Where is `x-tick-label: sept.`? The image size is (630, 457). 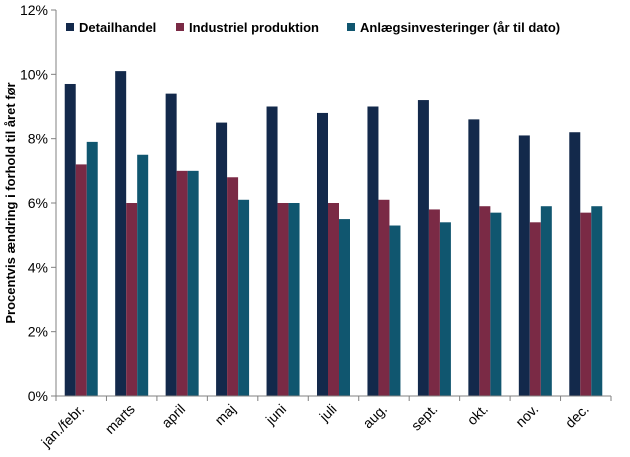
x-tick-label: sept. is located at coordinates (424, 417).